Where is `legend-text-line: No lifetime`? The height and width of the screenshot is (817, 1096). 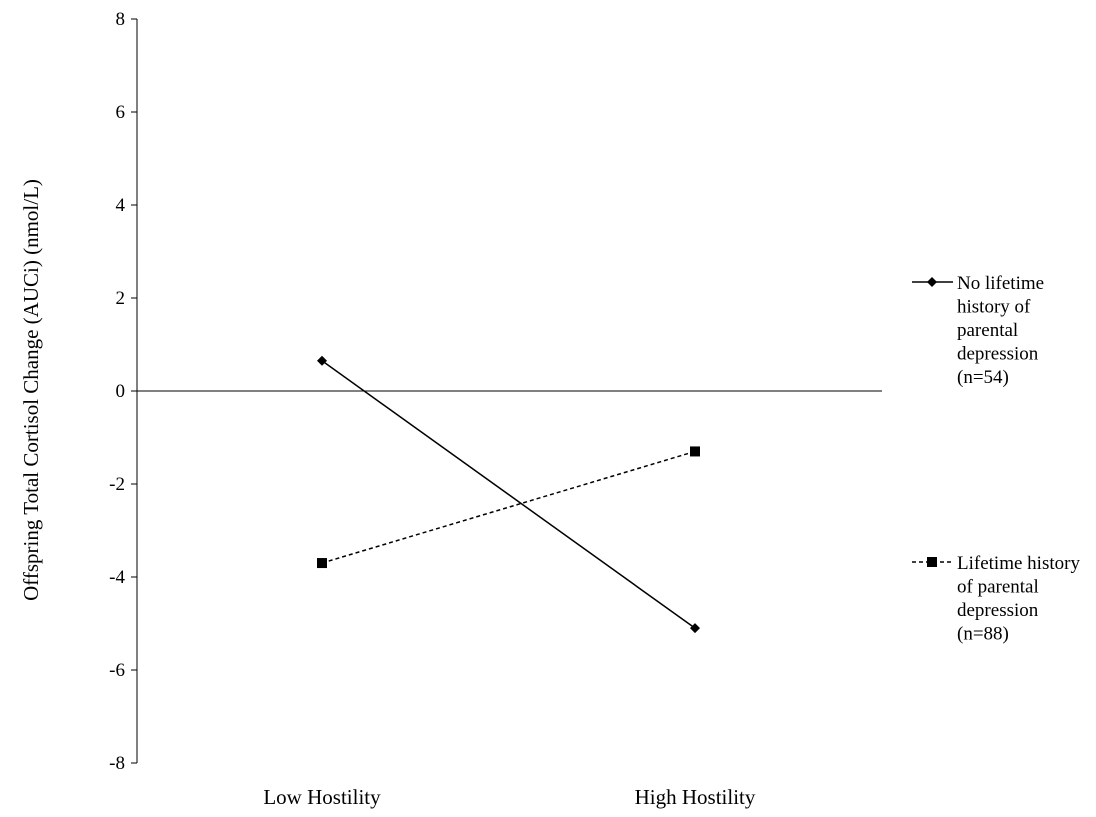
legend-text-line: No lifetime is located at coordinates (1000, 283).